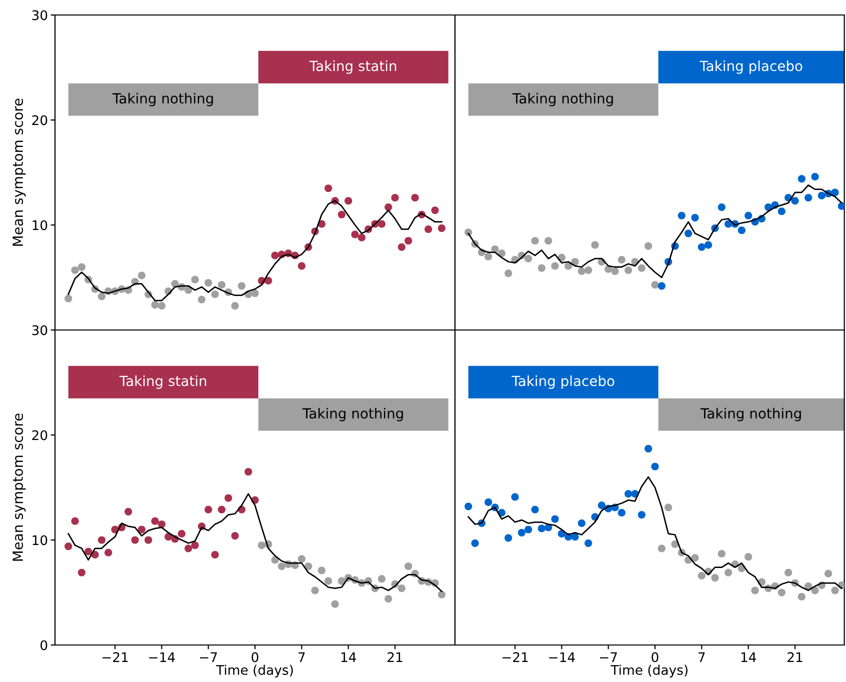 The height and width of the screenshot is (682, 846). I want to click on x-tick-label: 14, so click(748, 657).